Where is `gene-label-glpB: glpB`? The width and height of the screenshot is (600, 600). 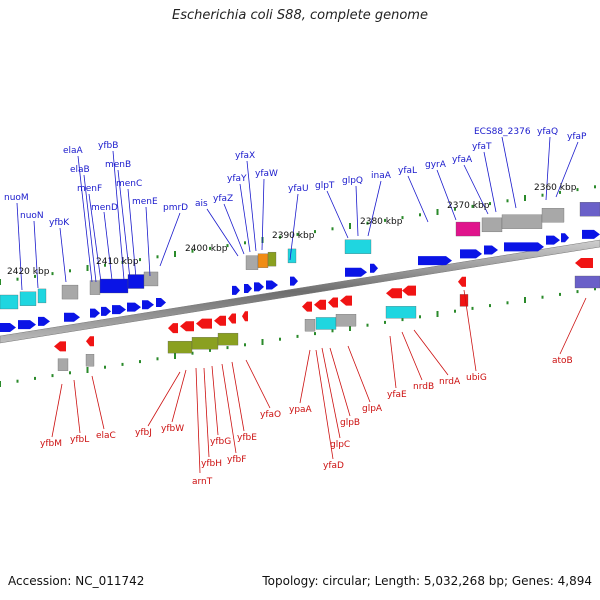
gene-label-glpB: glpB is located at coordinates (350, 423).